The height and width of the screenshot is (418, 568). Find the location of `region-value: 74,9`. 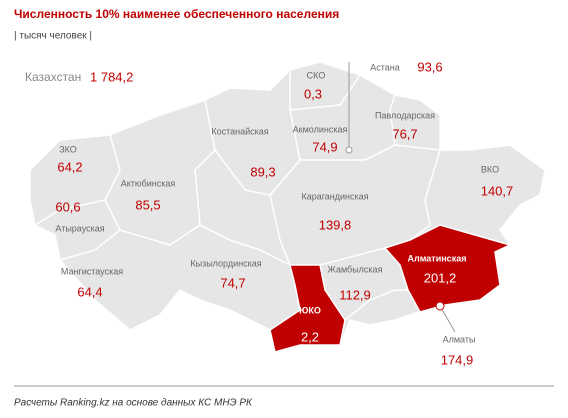

region-value: 74,9 is located at coordinates (324, 146).